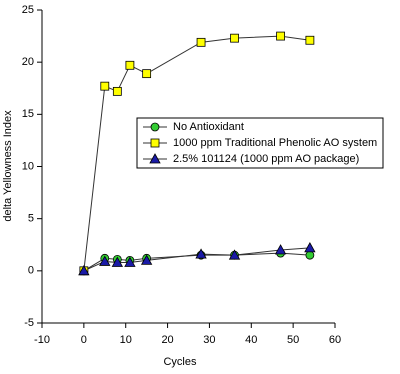  I want to click on legend-box, so click(260, 143).